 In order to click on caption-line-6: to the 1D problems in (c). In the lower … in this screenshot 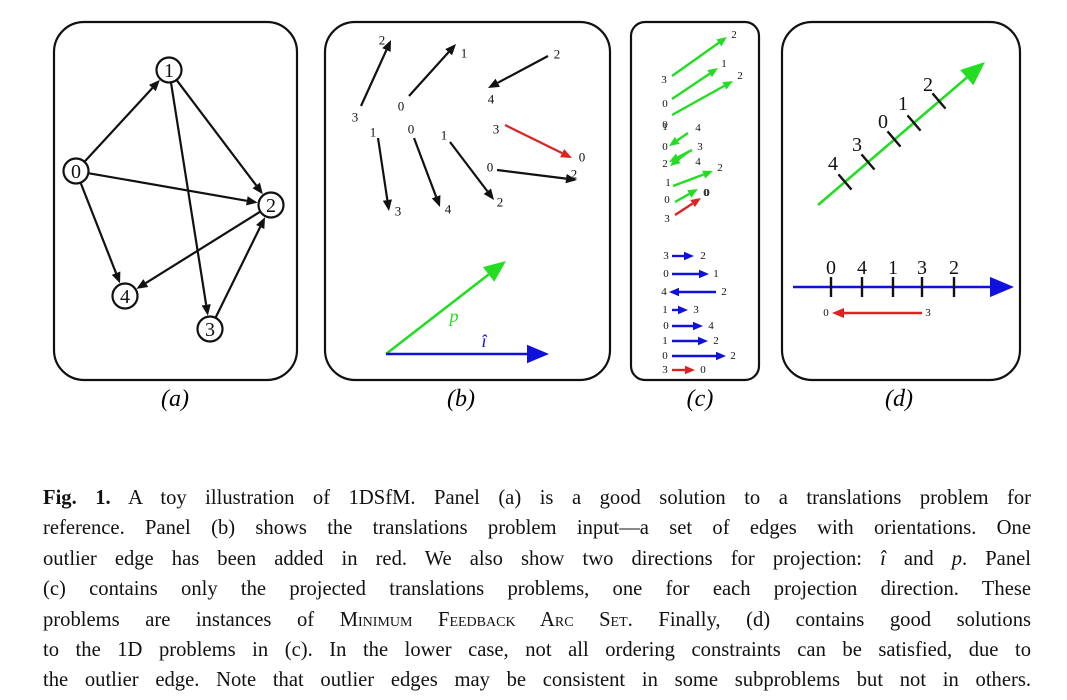, I will do `click(537, 650)`.